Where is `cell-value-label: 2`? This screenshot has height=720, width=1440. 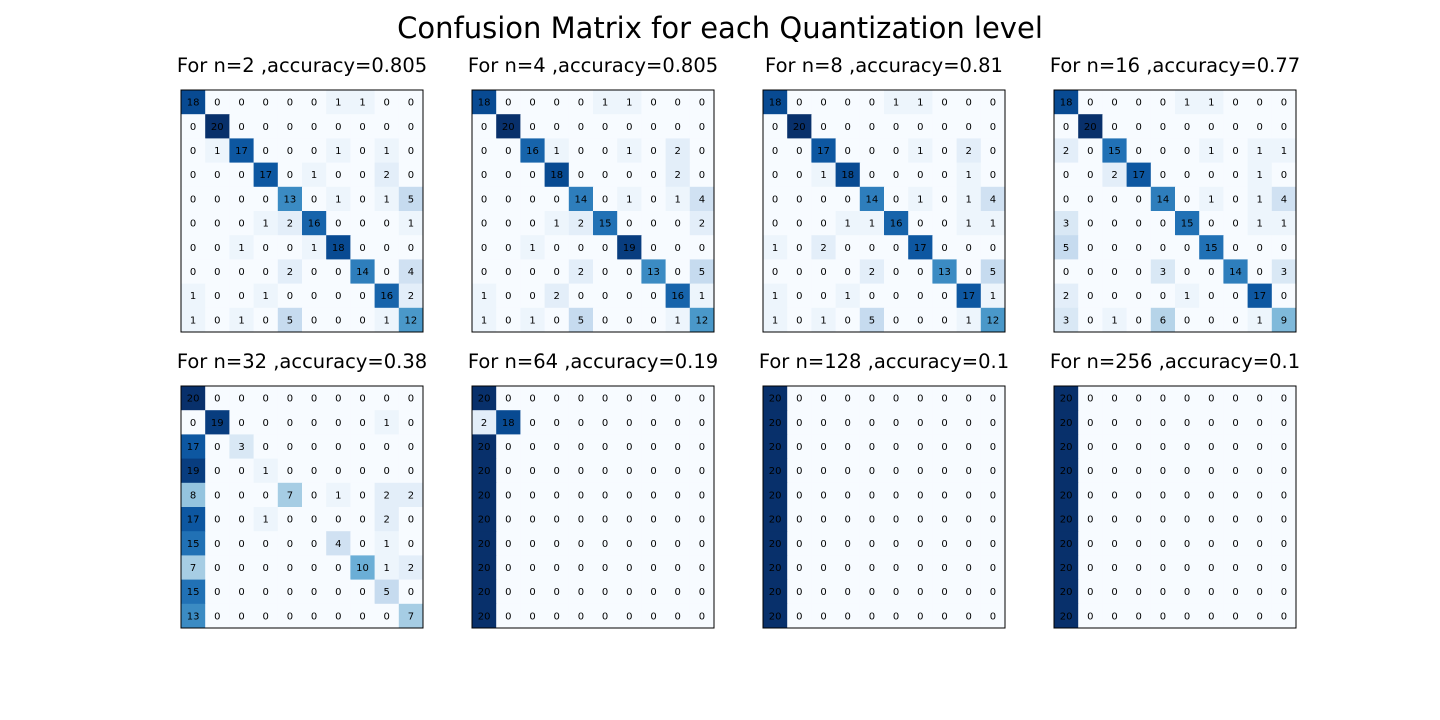 cell-value-label: 2 is located at coordinates (1066, 151).